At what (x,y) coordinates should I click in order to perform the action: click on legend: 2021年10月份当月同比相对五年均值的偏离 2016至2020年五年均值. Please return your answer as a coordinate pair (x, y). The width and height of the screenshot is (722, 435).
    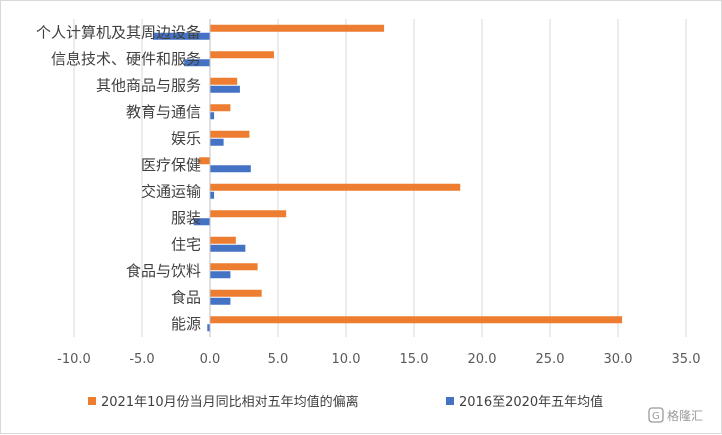
    Looking at the image, I should click on (345, 402).